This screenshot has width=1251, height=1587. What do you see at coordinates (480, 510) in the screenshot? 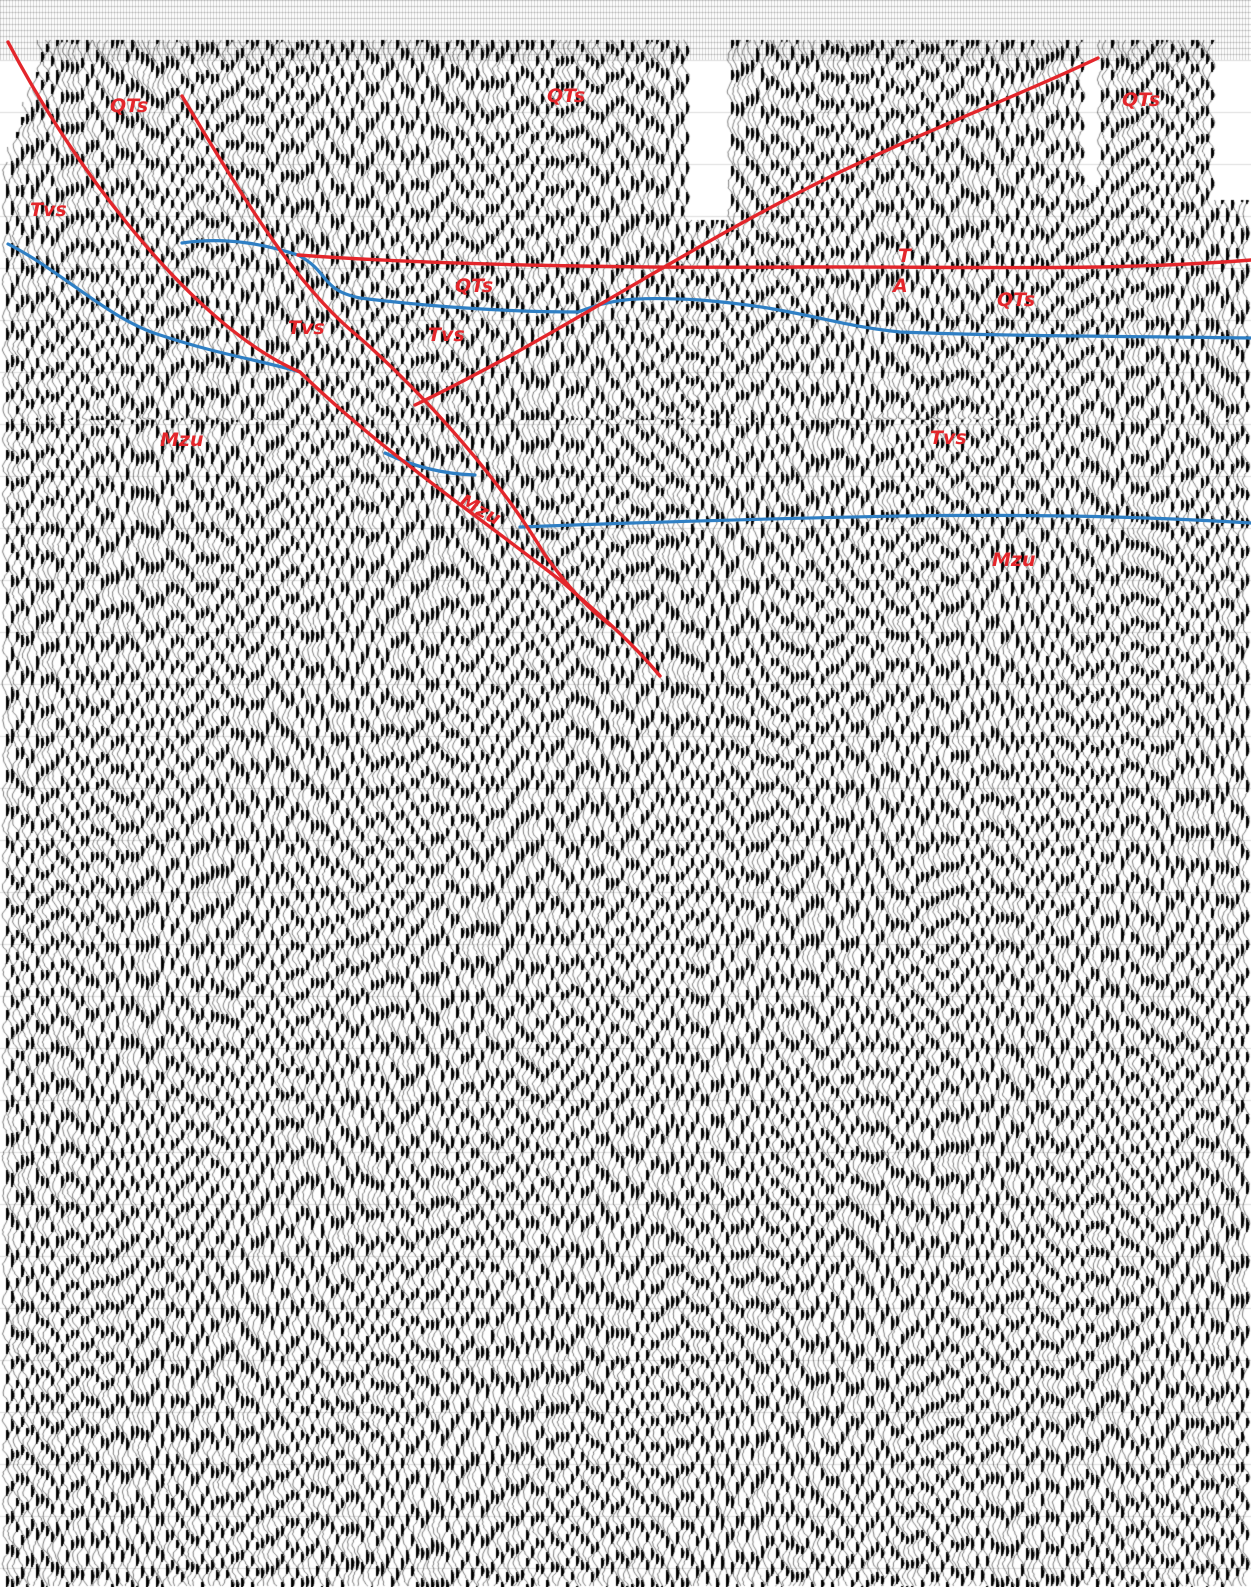
I see `label-mzu-center: Mzu` at bounding box center [480, 510].